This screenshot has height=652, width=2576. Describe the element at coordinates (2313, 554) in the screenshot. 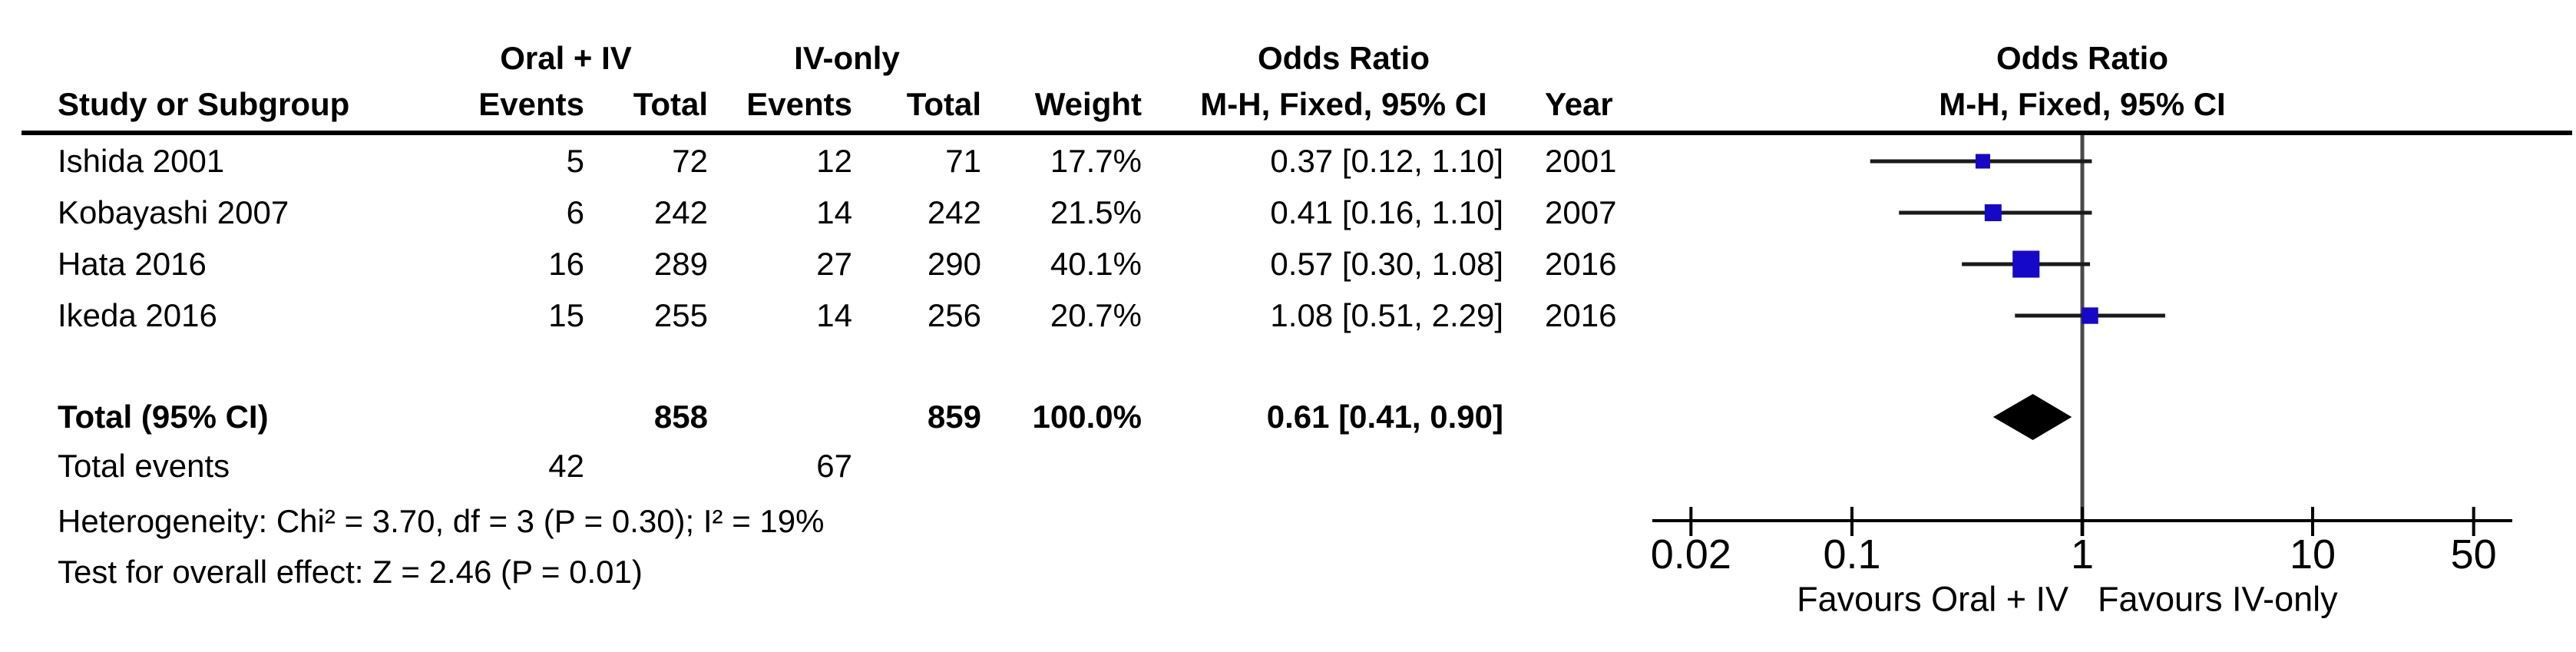

I see `x-axis-tick-label: 10` at that location.